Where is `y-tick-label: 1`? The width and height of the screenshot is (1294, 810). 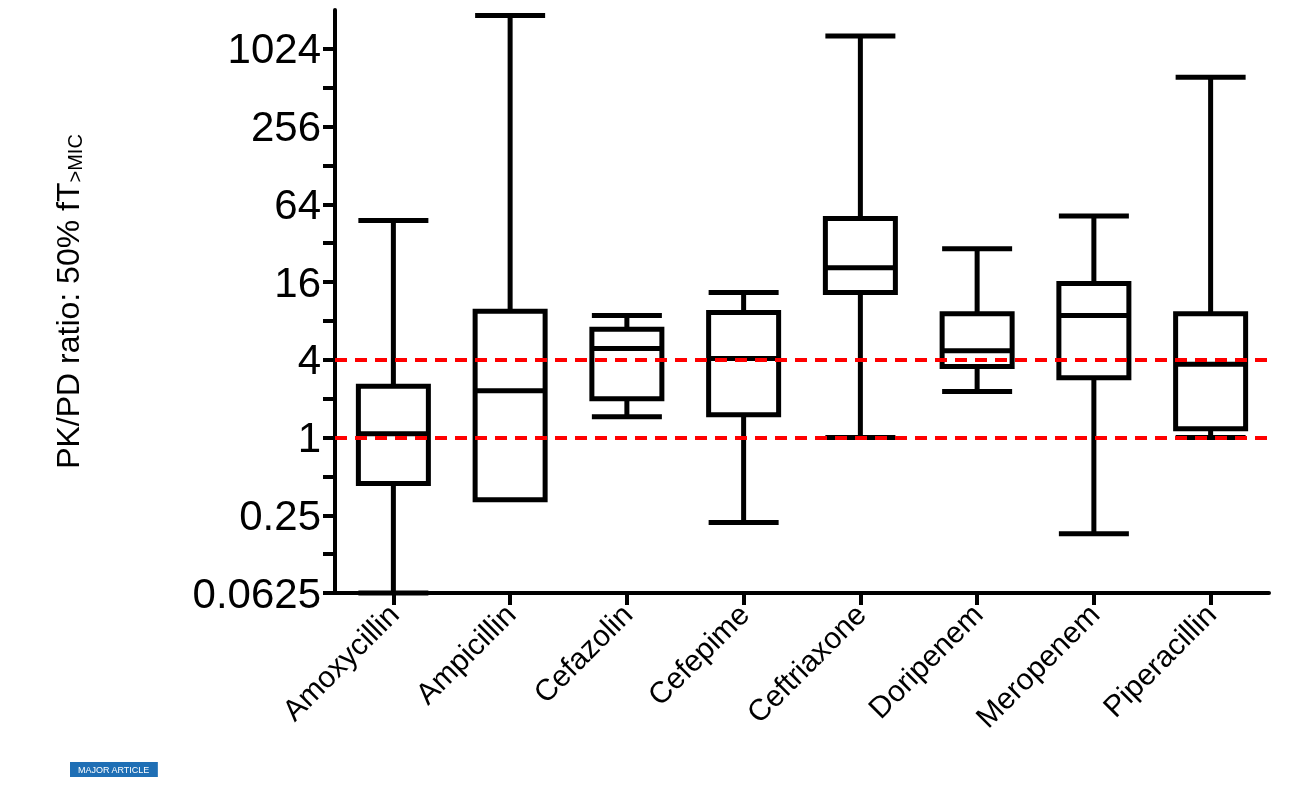 y-tick-label: 1 is located at coordinates (309, 438).